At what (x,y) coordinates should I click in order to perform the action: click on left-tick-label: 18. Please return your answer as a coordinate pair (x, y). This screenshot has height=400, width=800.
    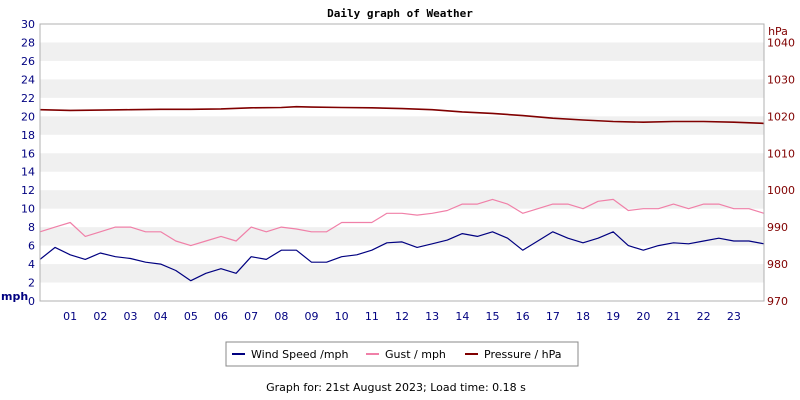
    Looking at the image, I should click on (28, 135).